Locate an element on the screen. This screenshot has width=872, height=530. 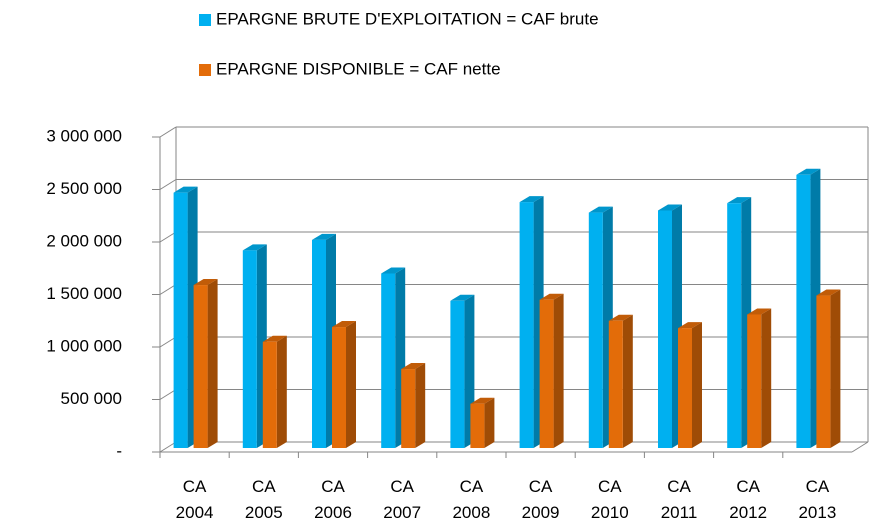
y-tick-label: 2 000 000 is located at coordinates (84, 240).